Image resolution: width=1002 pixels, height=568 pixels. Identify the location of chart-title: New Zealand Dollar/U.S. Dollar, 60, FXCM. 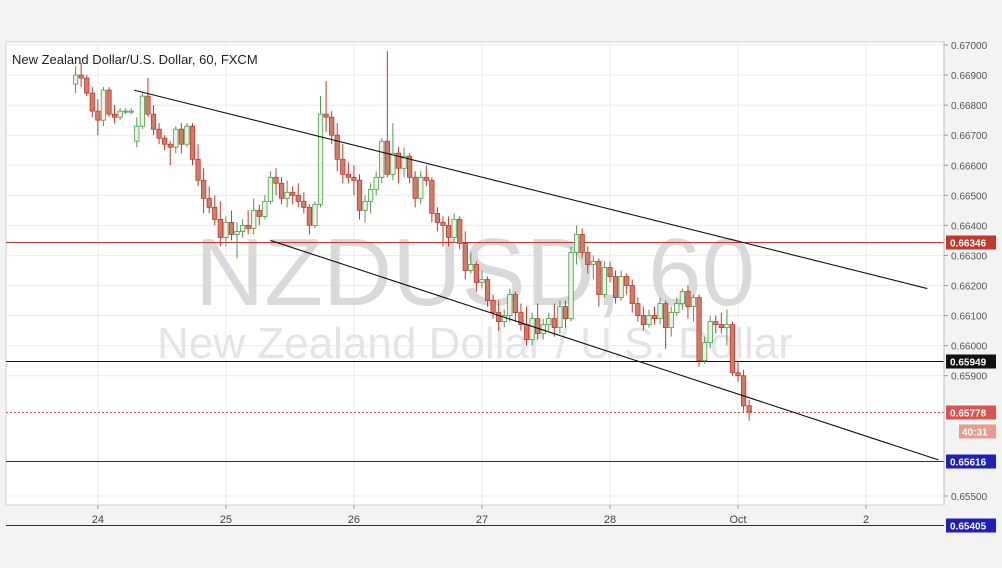
(135, 59).